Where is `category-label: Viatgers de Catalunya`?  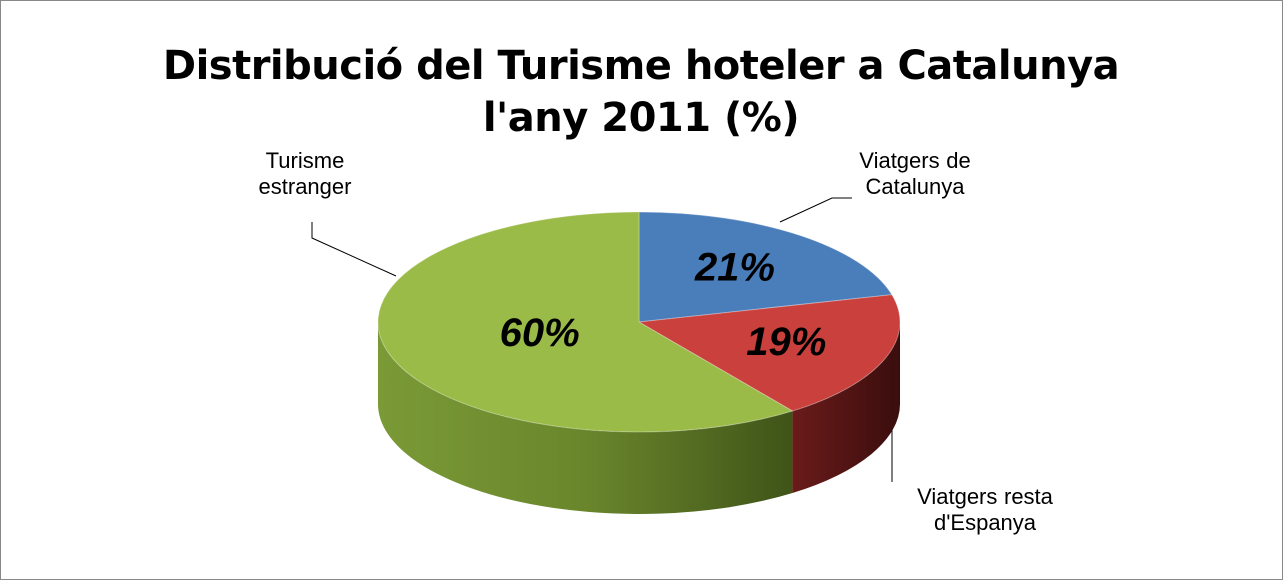 category-label: Viatgers de Catalunya is located at coordinates (915, 173).